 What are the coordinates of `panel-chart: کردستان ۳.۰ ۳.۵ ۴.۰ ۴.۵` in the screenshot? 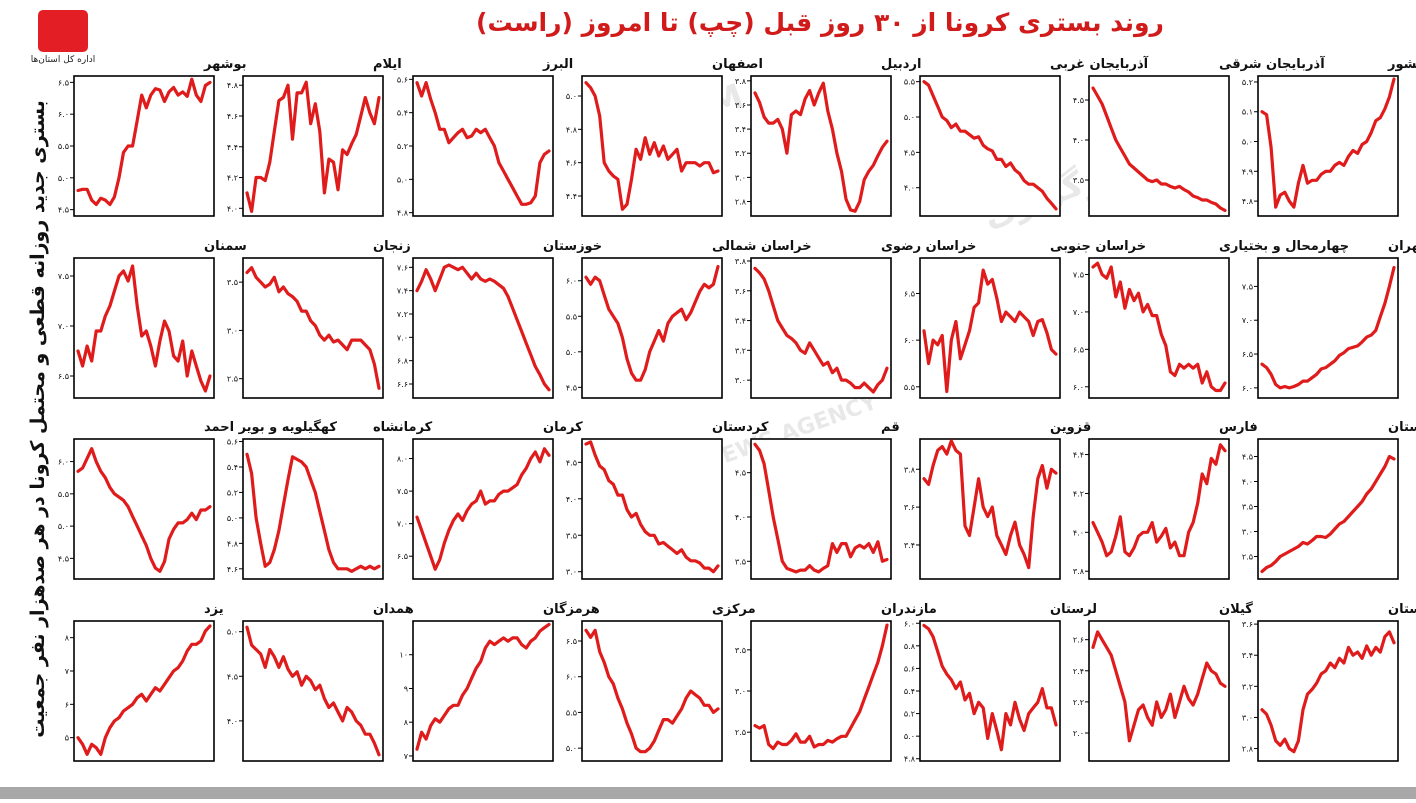 It's located at (667, 500).